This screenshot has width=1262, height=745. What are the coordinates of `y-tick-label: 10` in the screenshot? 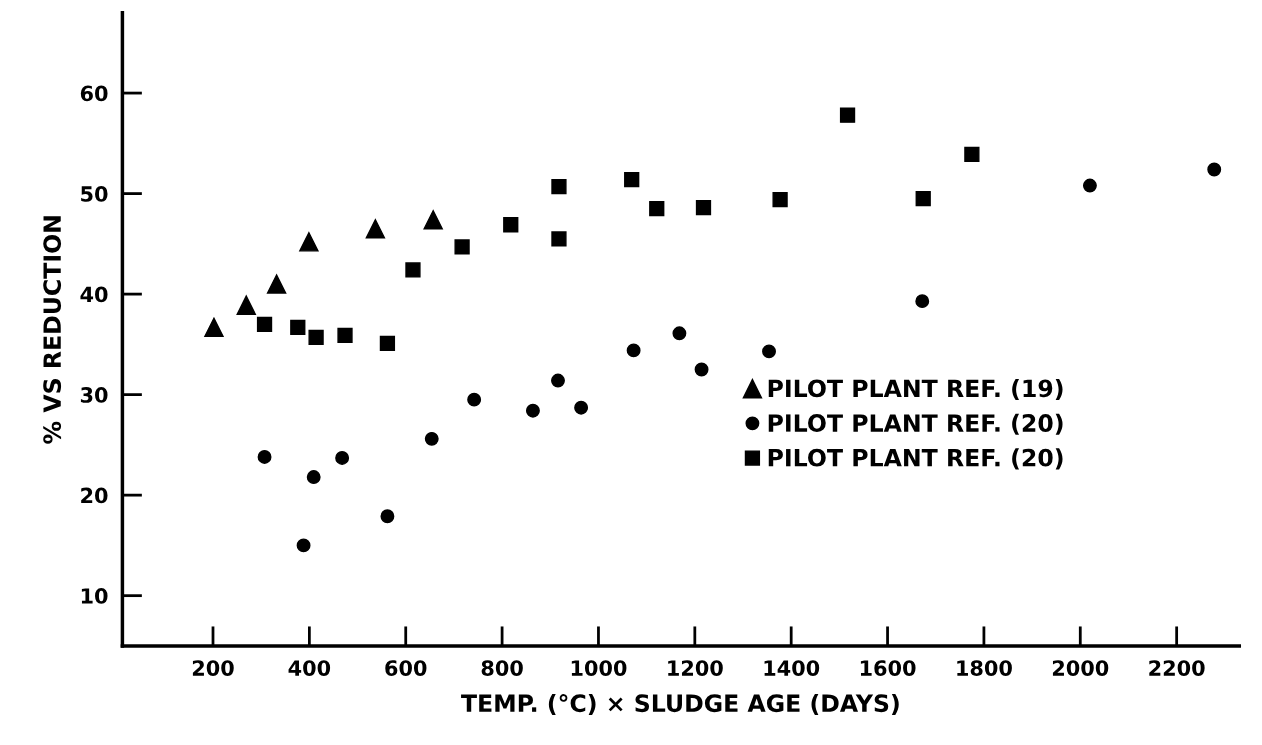 It's located at (94, 596).